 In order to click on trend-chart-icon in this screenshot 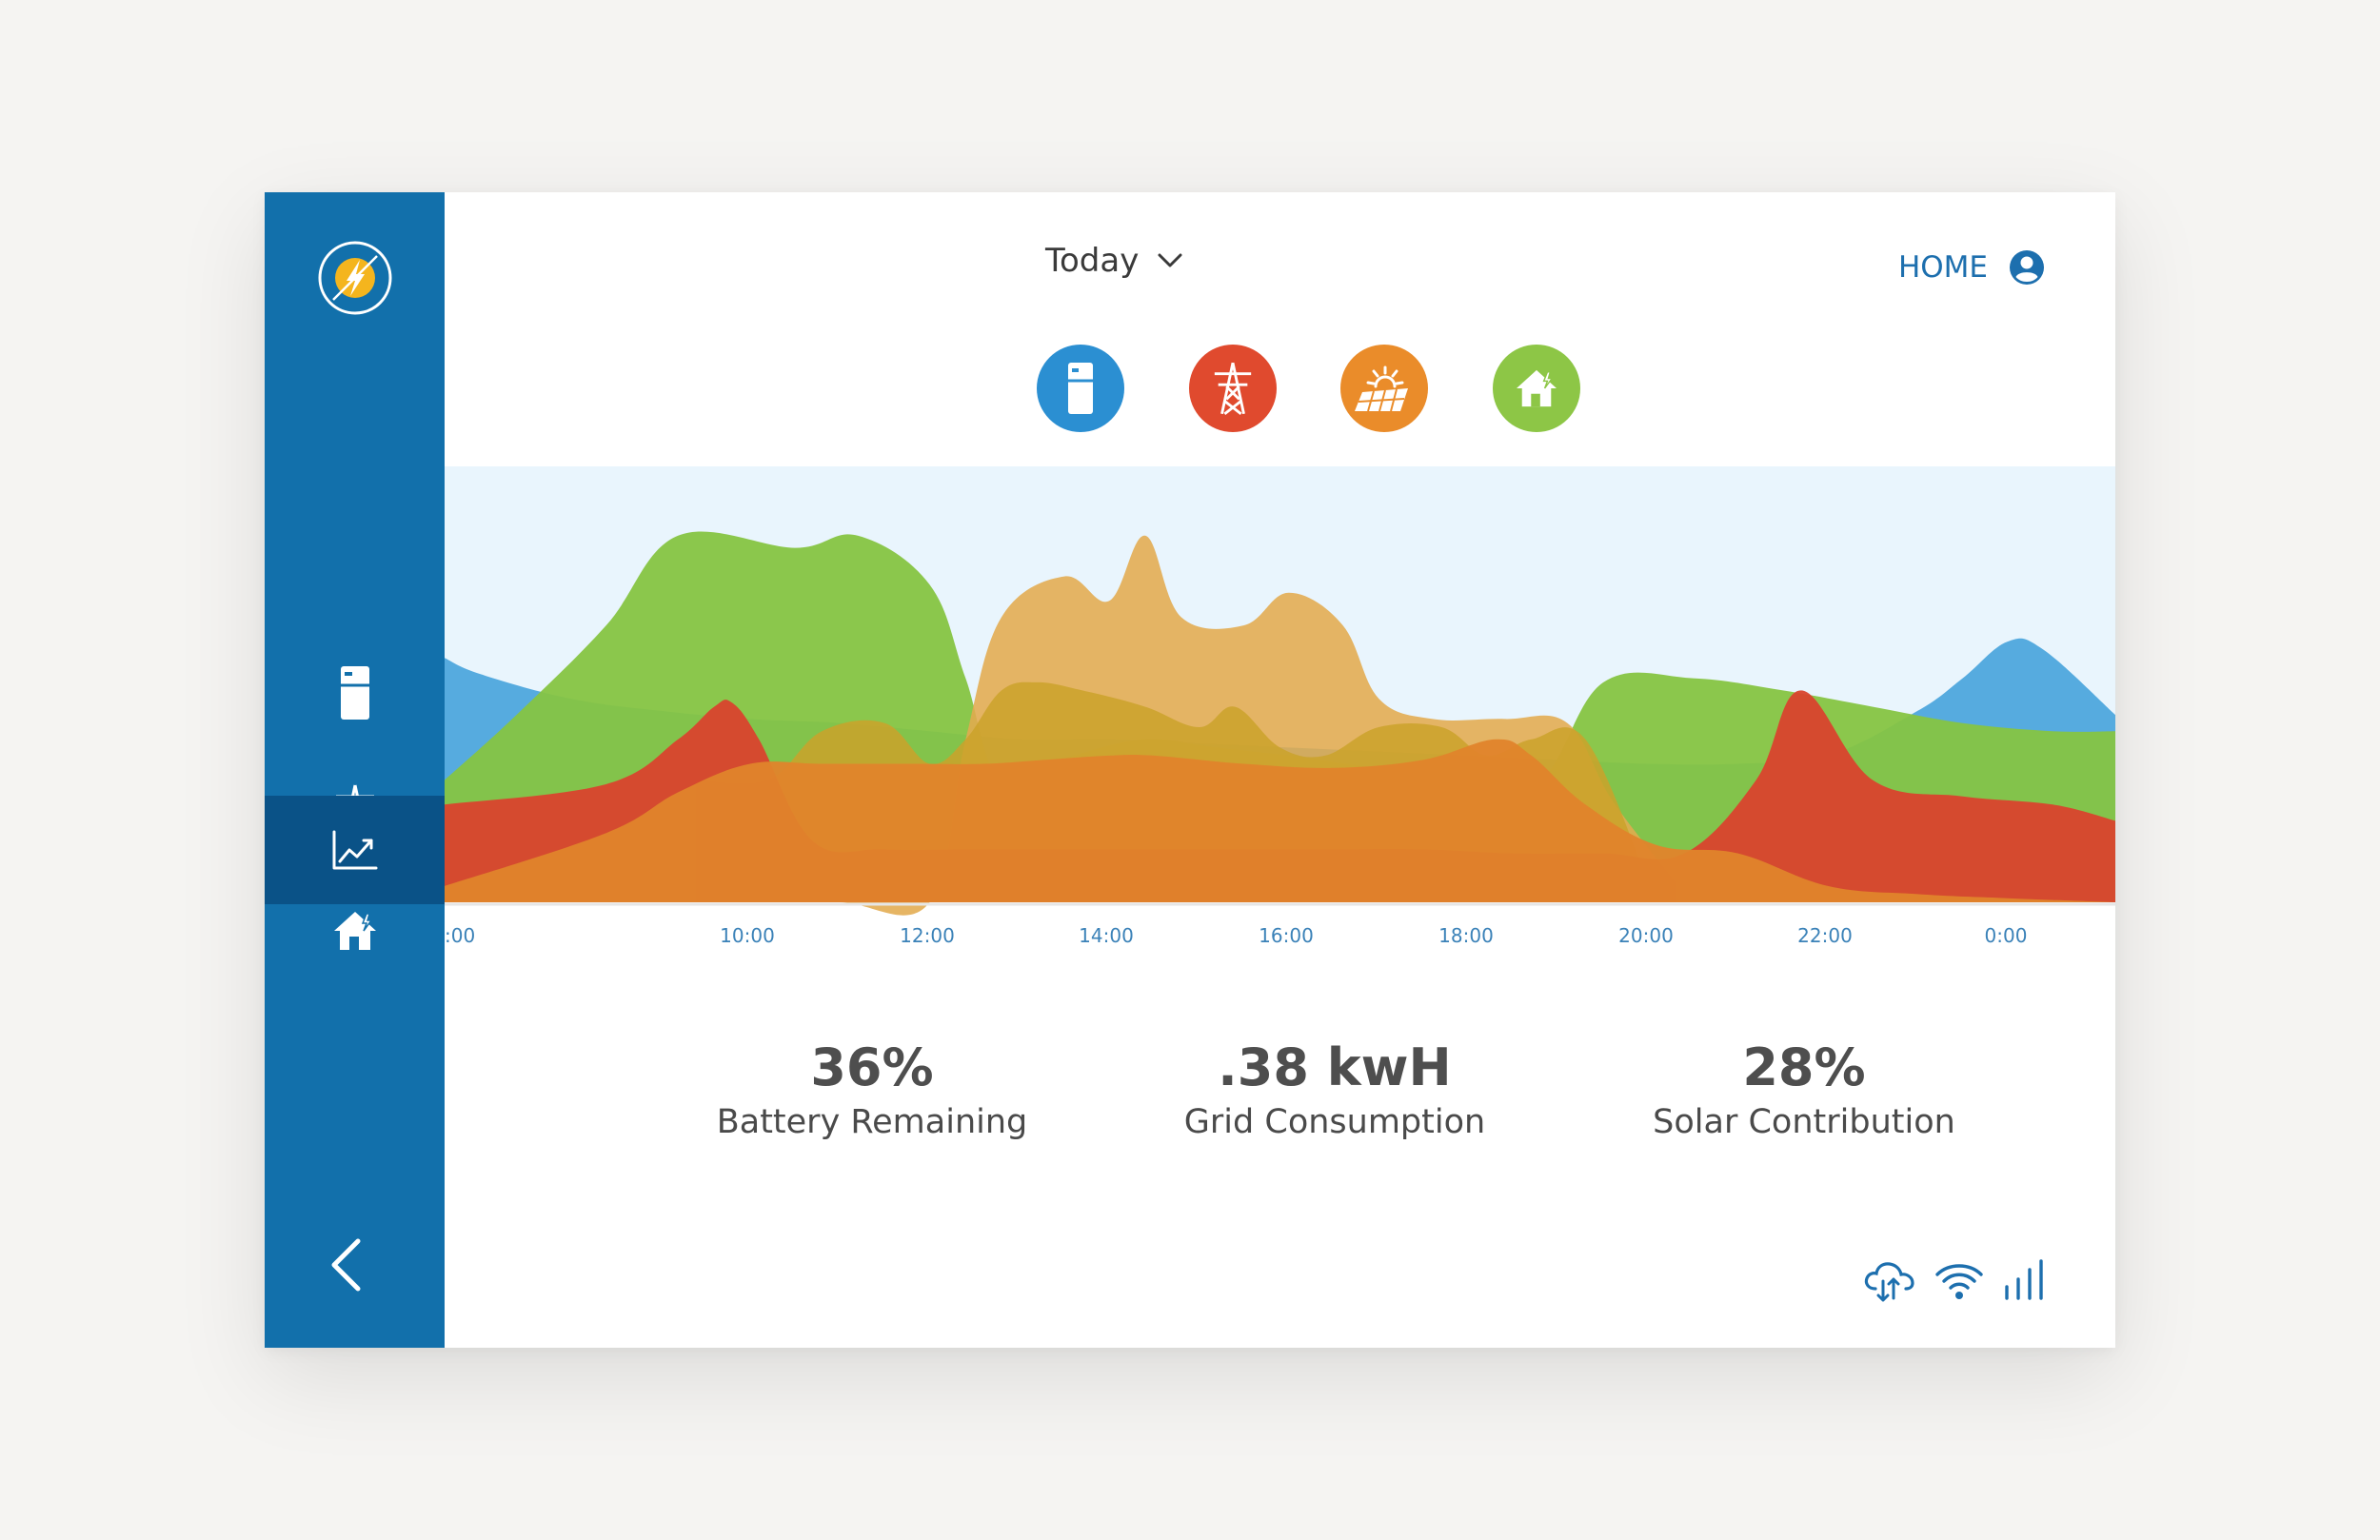, I will do `click(354, 850)`.